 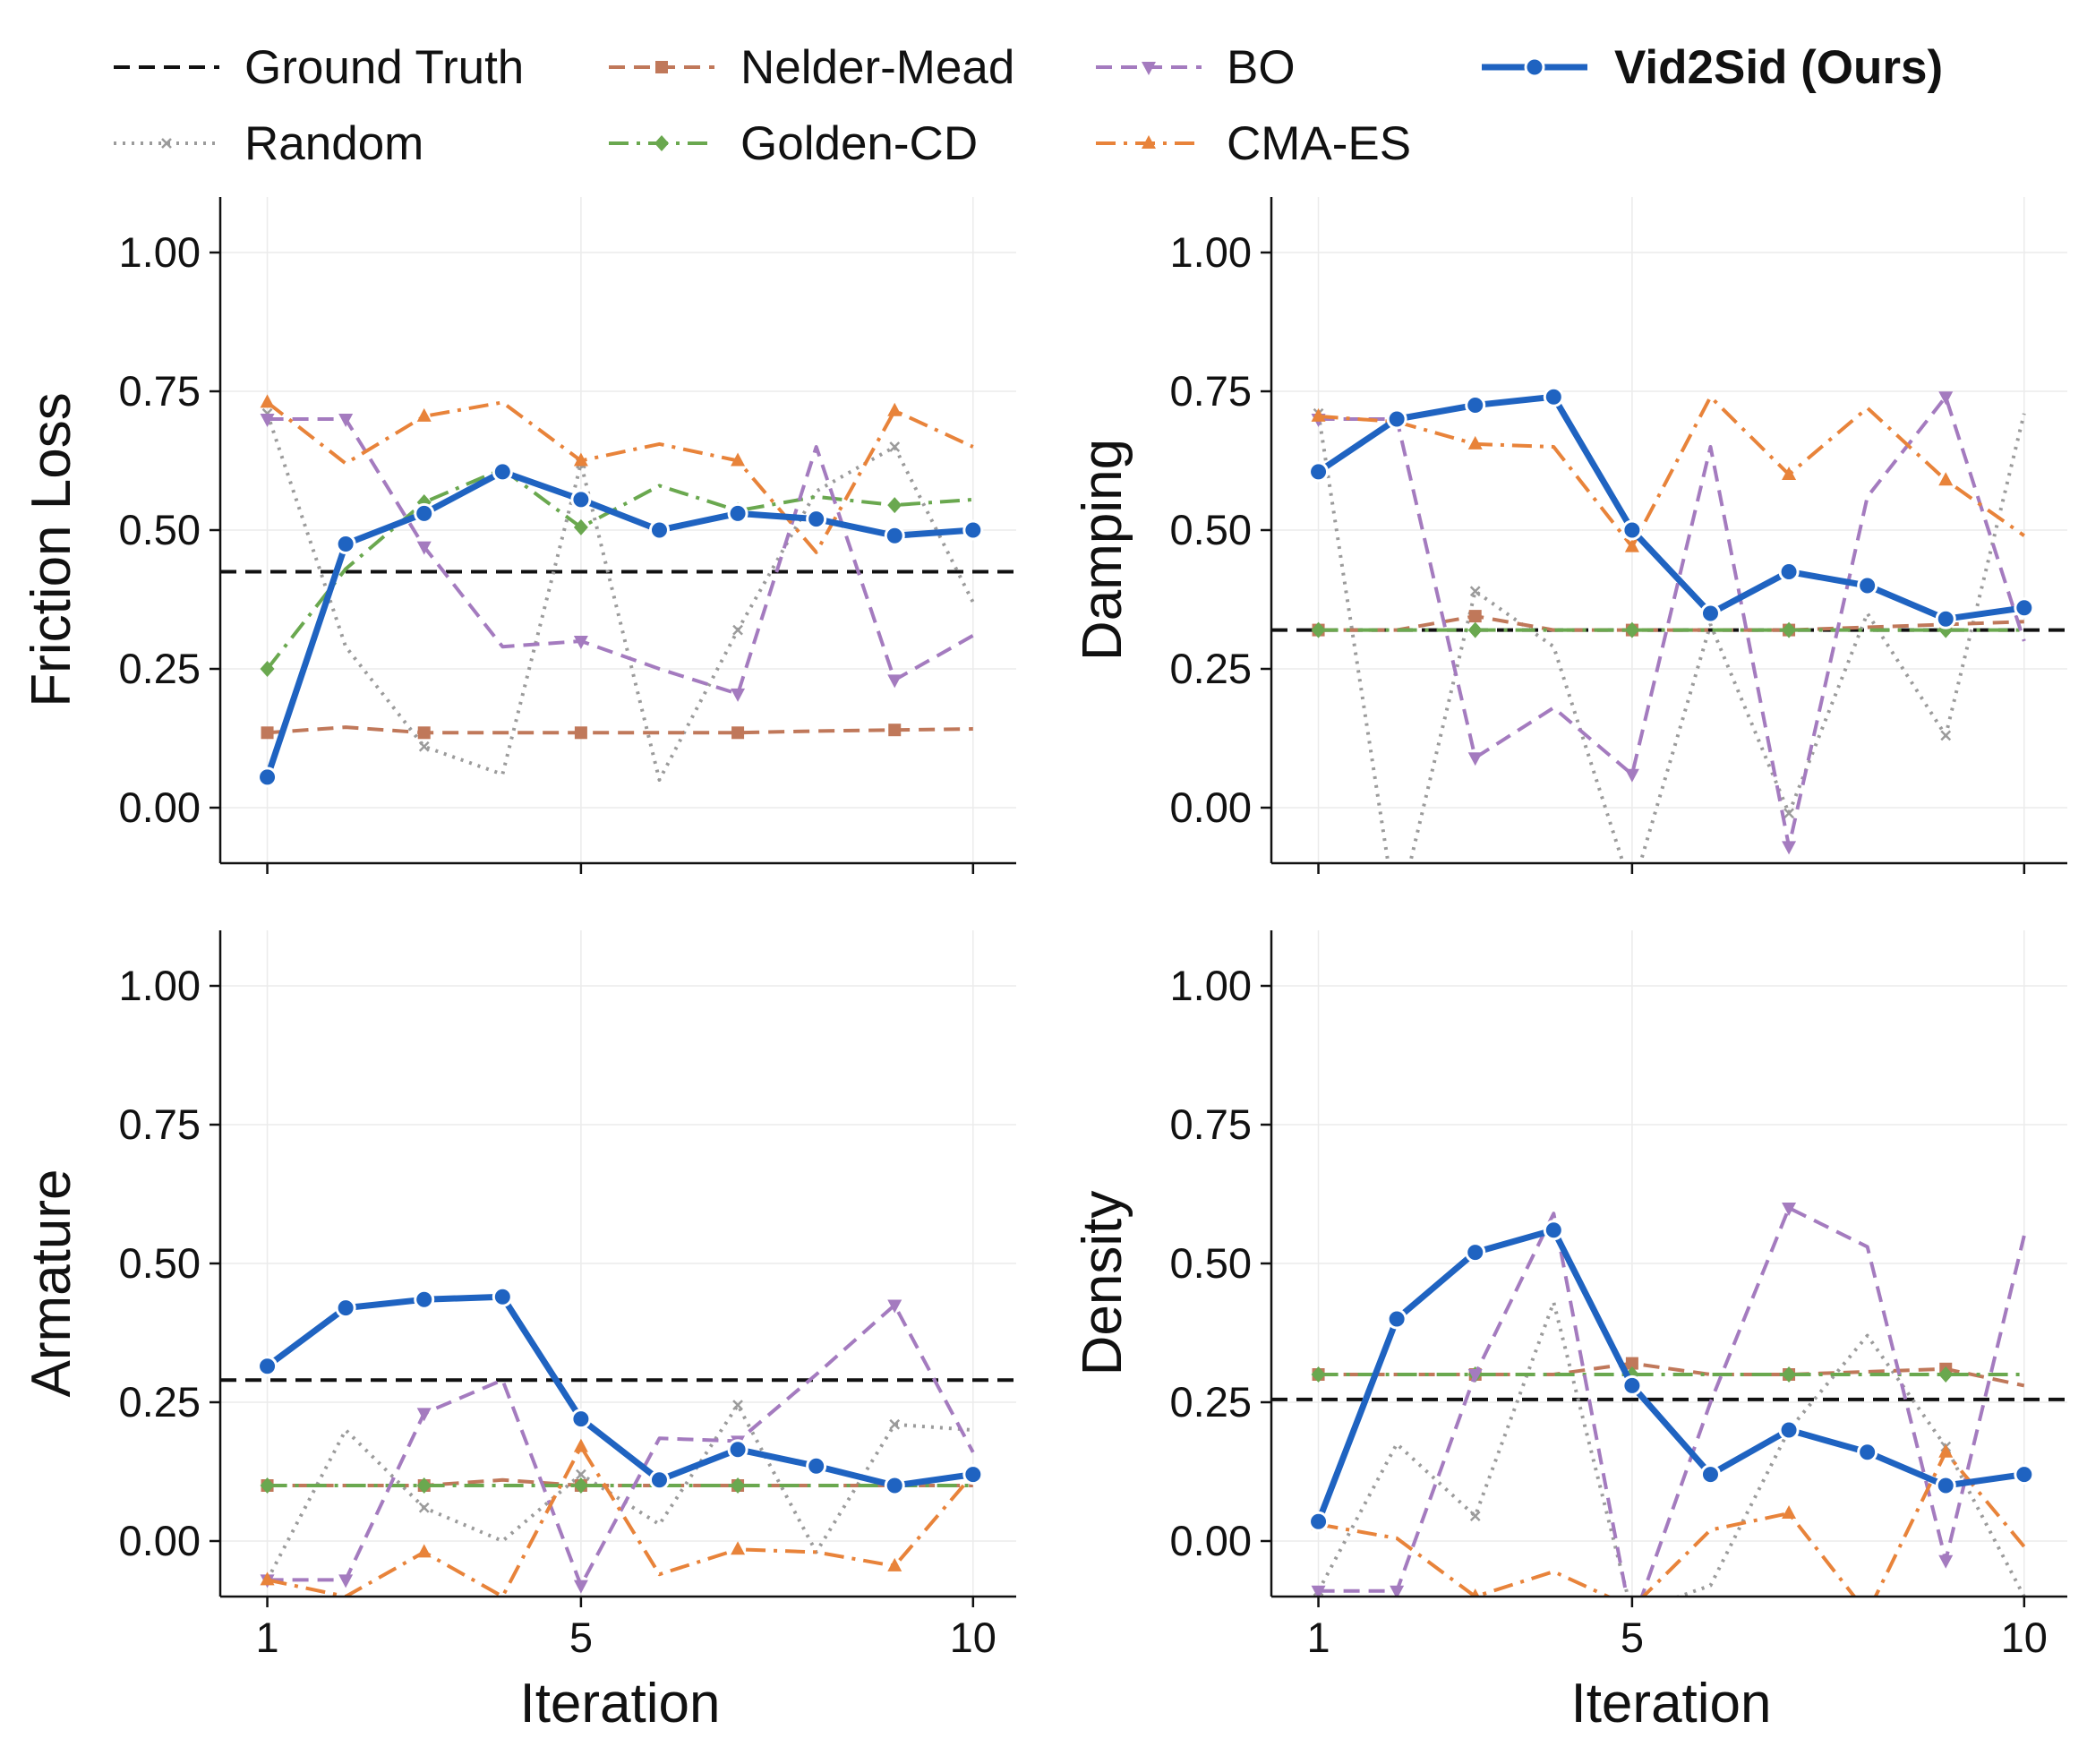 What do you see at coordinates (1253, 144) in the screenshot?
I see `legend-entry-cma-es: CMA-ES` at bounding box center [1253, 144].